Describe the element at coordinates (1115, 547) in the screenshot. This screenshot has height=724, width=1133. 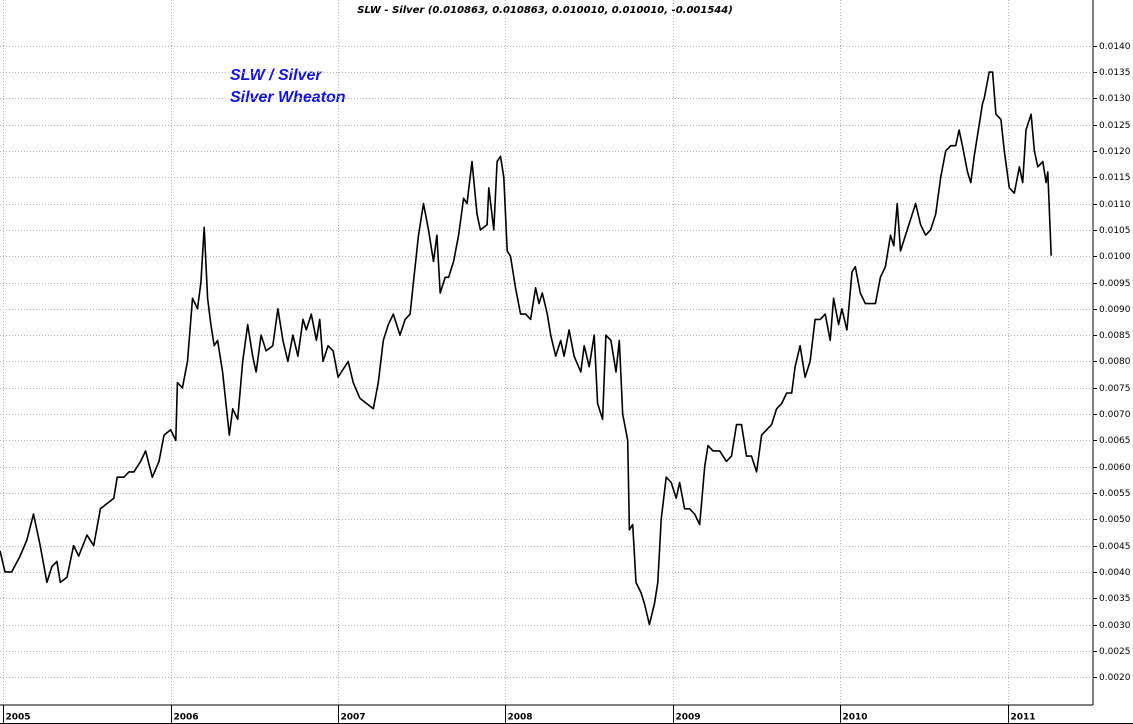
I see `y-tick-label: 0.0045` at that location.